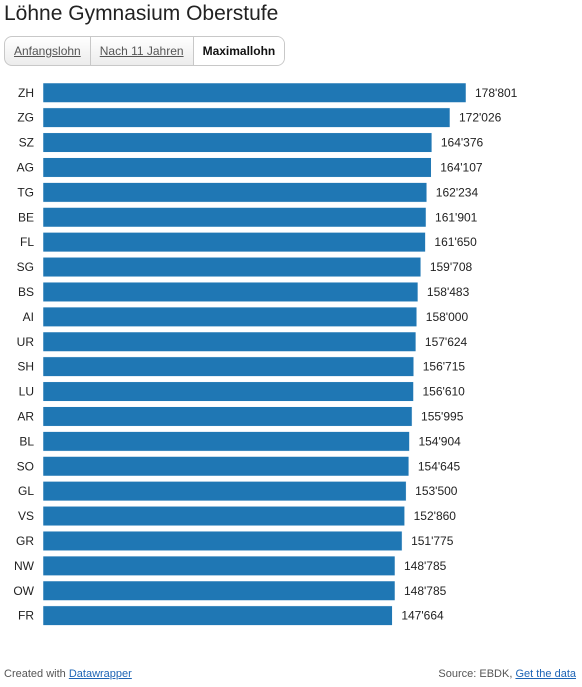  What do you see at coordinates (25, 416) in the screenshot?
I see `category-label: AR` at bounding box center [25, 416].